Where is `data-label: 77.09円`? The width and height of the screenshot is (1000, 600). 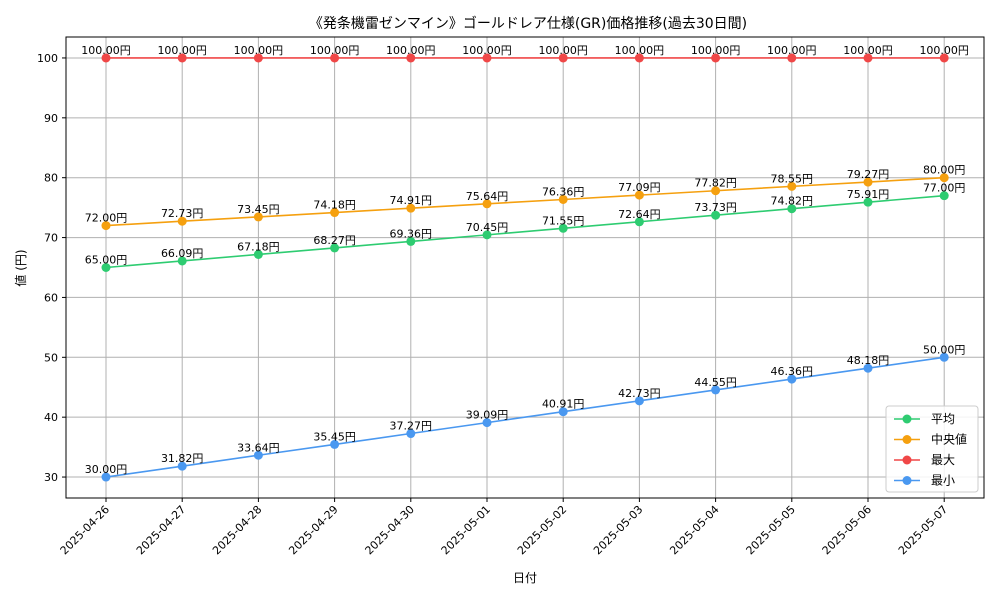
data-label: 77.09円 is located at coordinates (639, 187).